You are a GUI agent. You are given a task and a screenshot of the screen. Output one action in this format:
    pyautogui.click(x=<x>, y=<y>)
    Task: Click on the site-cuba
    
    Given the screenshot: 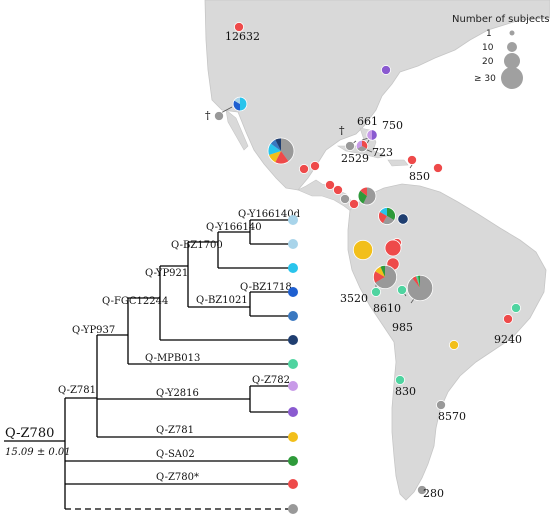 What is the action you would take?
    pyautogui.click(x=362, y=146)
    